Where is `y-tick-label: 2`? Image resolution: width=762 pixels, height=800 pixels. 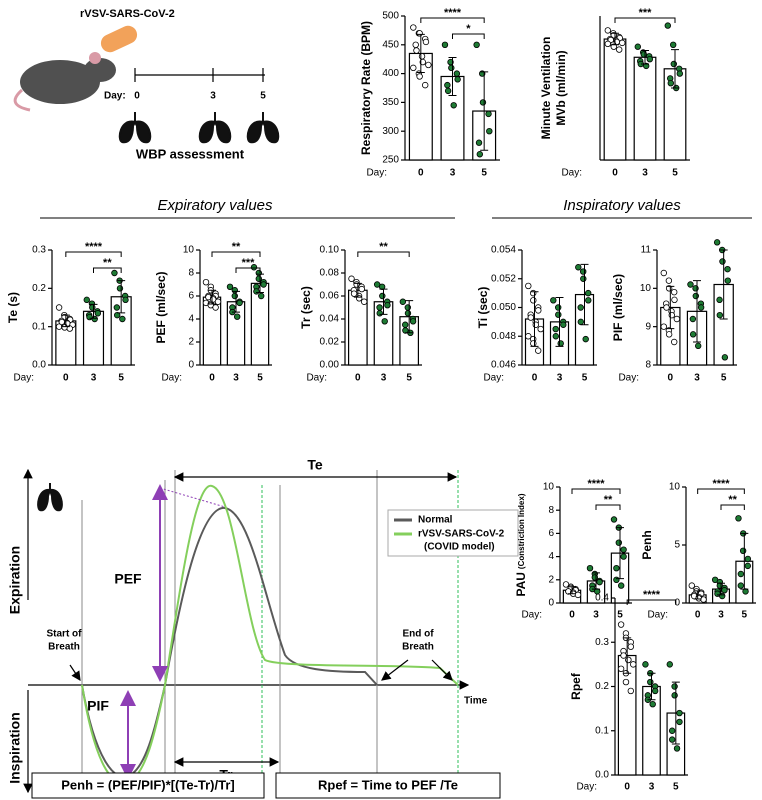
y-tick-label: 2 is located at coordinates (551, 579).